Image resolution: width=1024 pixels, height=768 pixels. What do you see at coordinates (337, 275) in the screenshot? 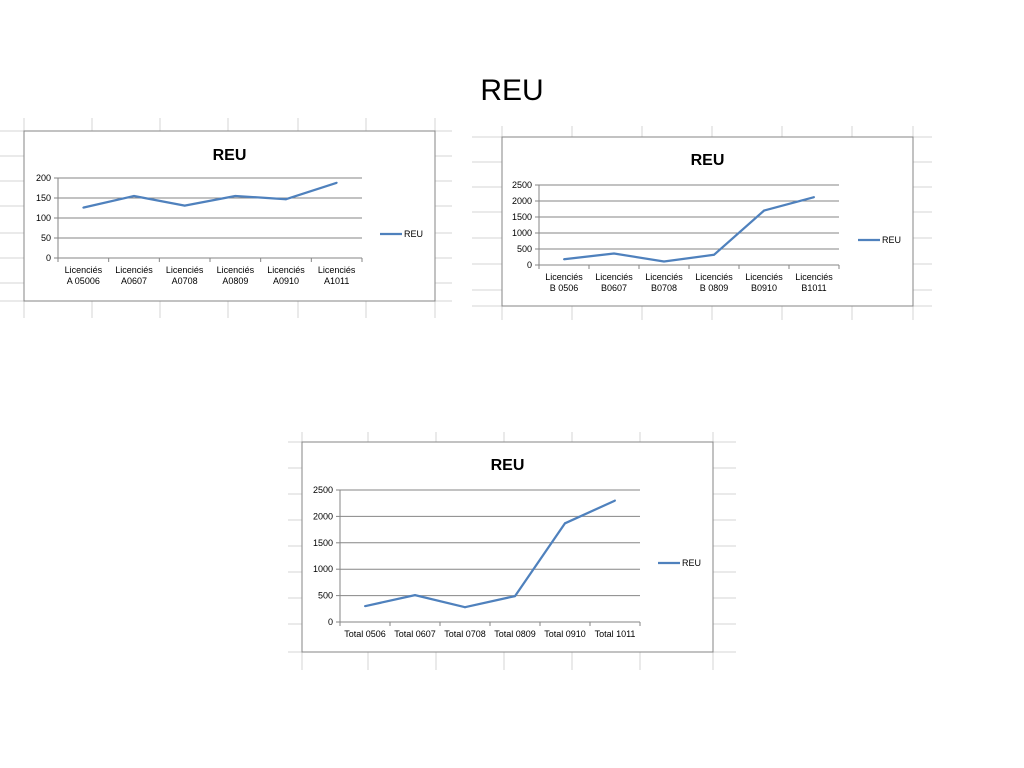
I see `x-tick-label: Licenciés A1011` at bounding box center [337, 275].